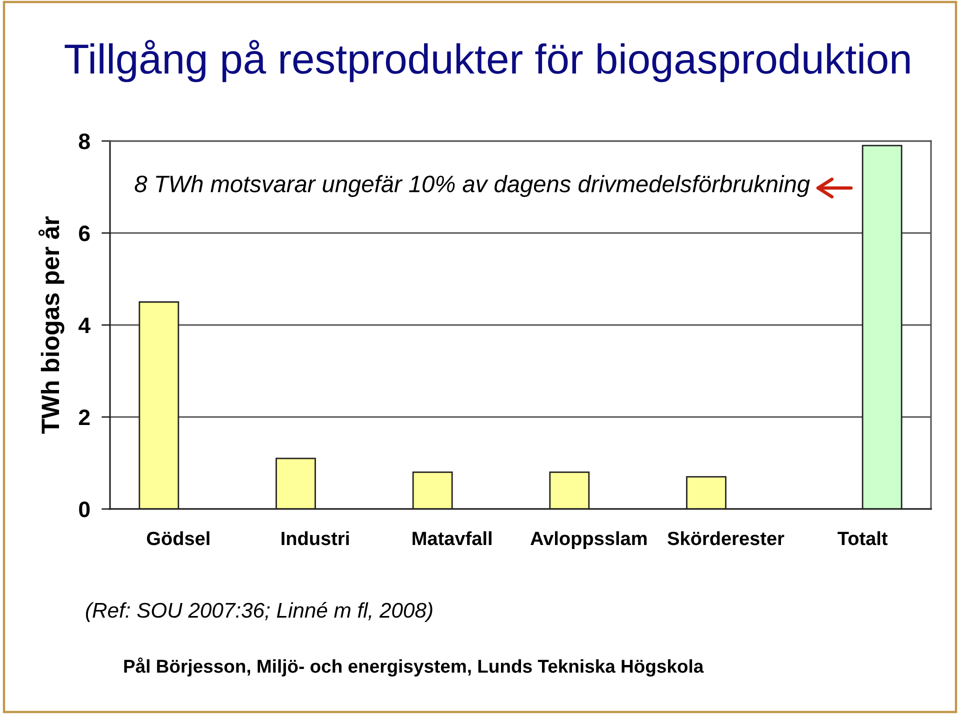 This screenshot has height=716, width=960. I want to click on x-tick-label: Gödsel, so click(178, 538).